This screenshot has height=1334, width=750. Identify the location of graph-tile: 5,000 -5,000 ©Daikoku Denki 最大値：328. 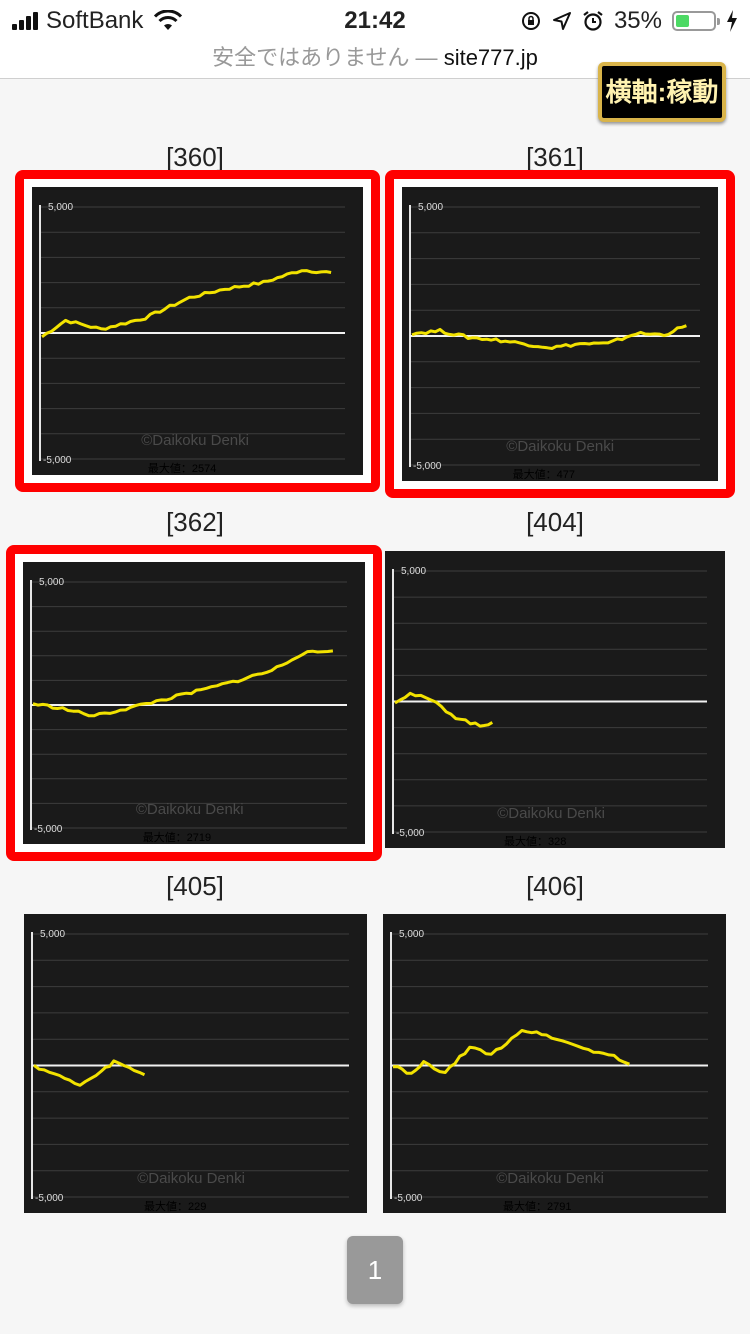
(555, 699).